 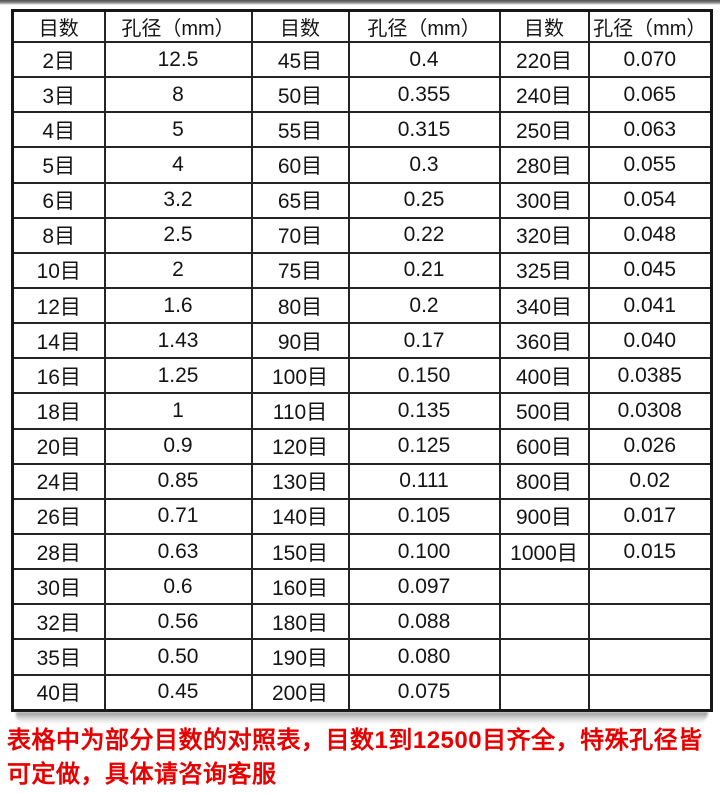 I want to click on aperture-cell: 0.100, so click(x=424, y=551).